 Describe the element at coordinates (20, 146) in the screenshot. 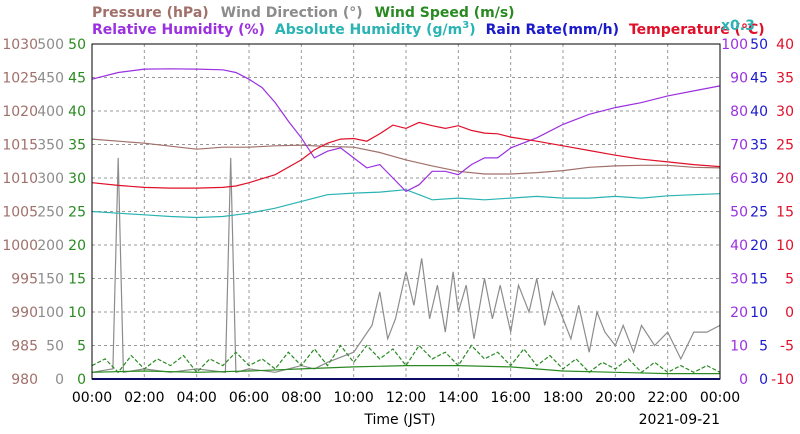

I see `pressure-axis-tick: 1015` at that location.